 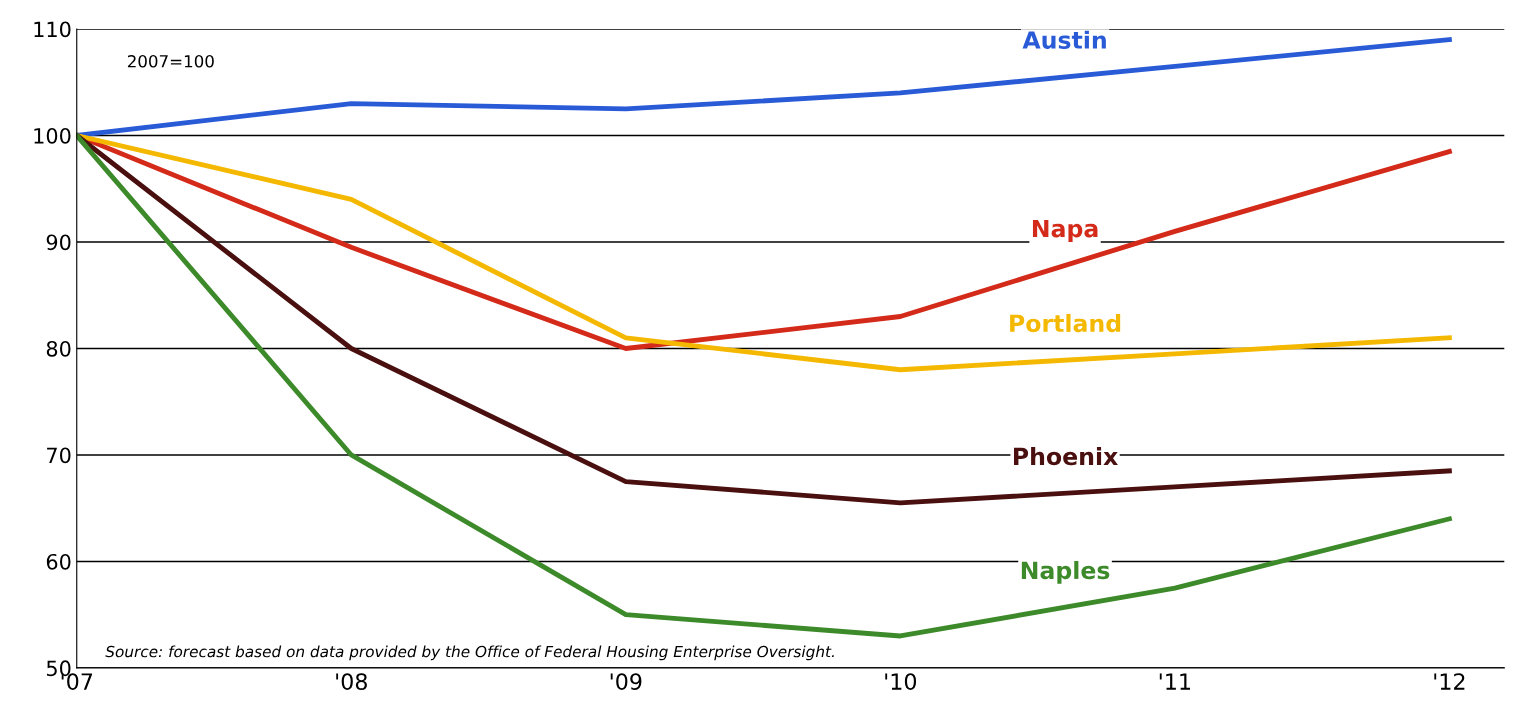 I want to click on series-label: Austin, so click(x=1064, y=39).